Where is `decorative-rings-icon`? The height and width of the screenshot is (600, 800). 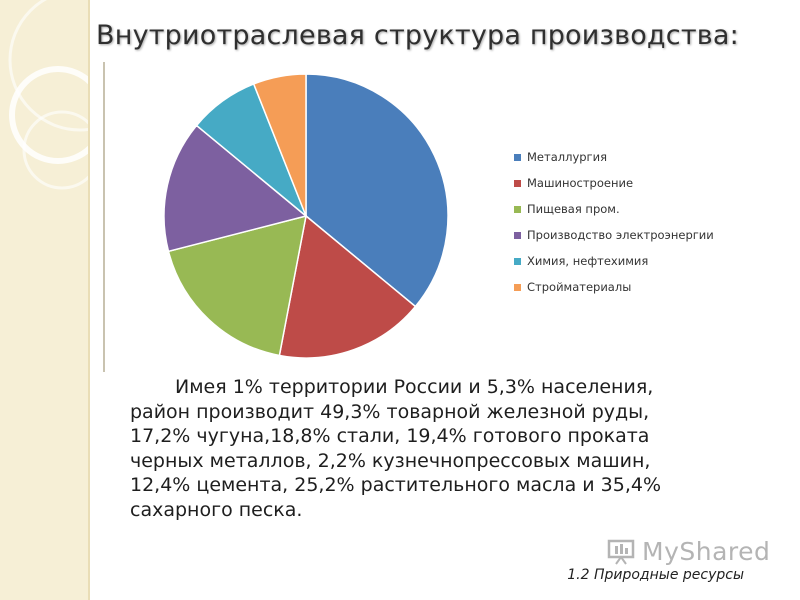 decorative-rings-icon is located at coordinates (48, 95).